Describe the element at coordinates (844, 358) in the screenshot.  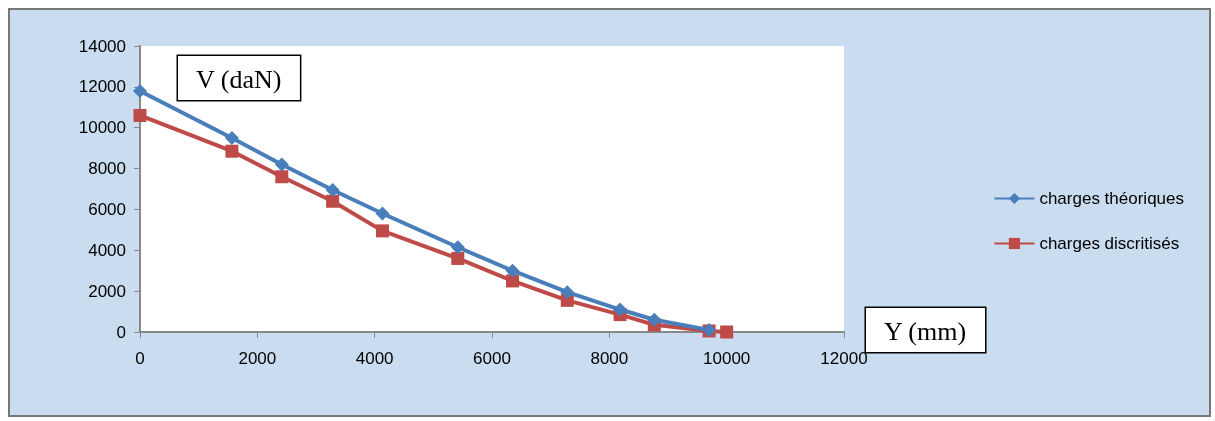
I see `x-tick-label: 12000` at that location.